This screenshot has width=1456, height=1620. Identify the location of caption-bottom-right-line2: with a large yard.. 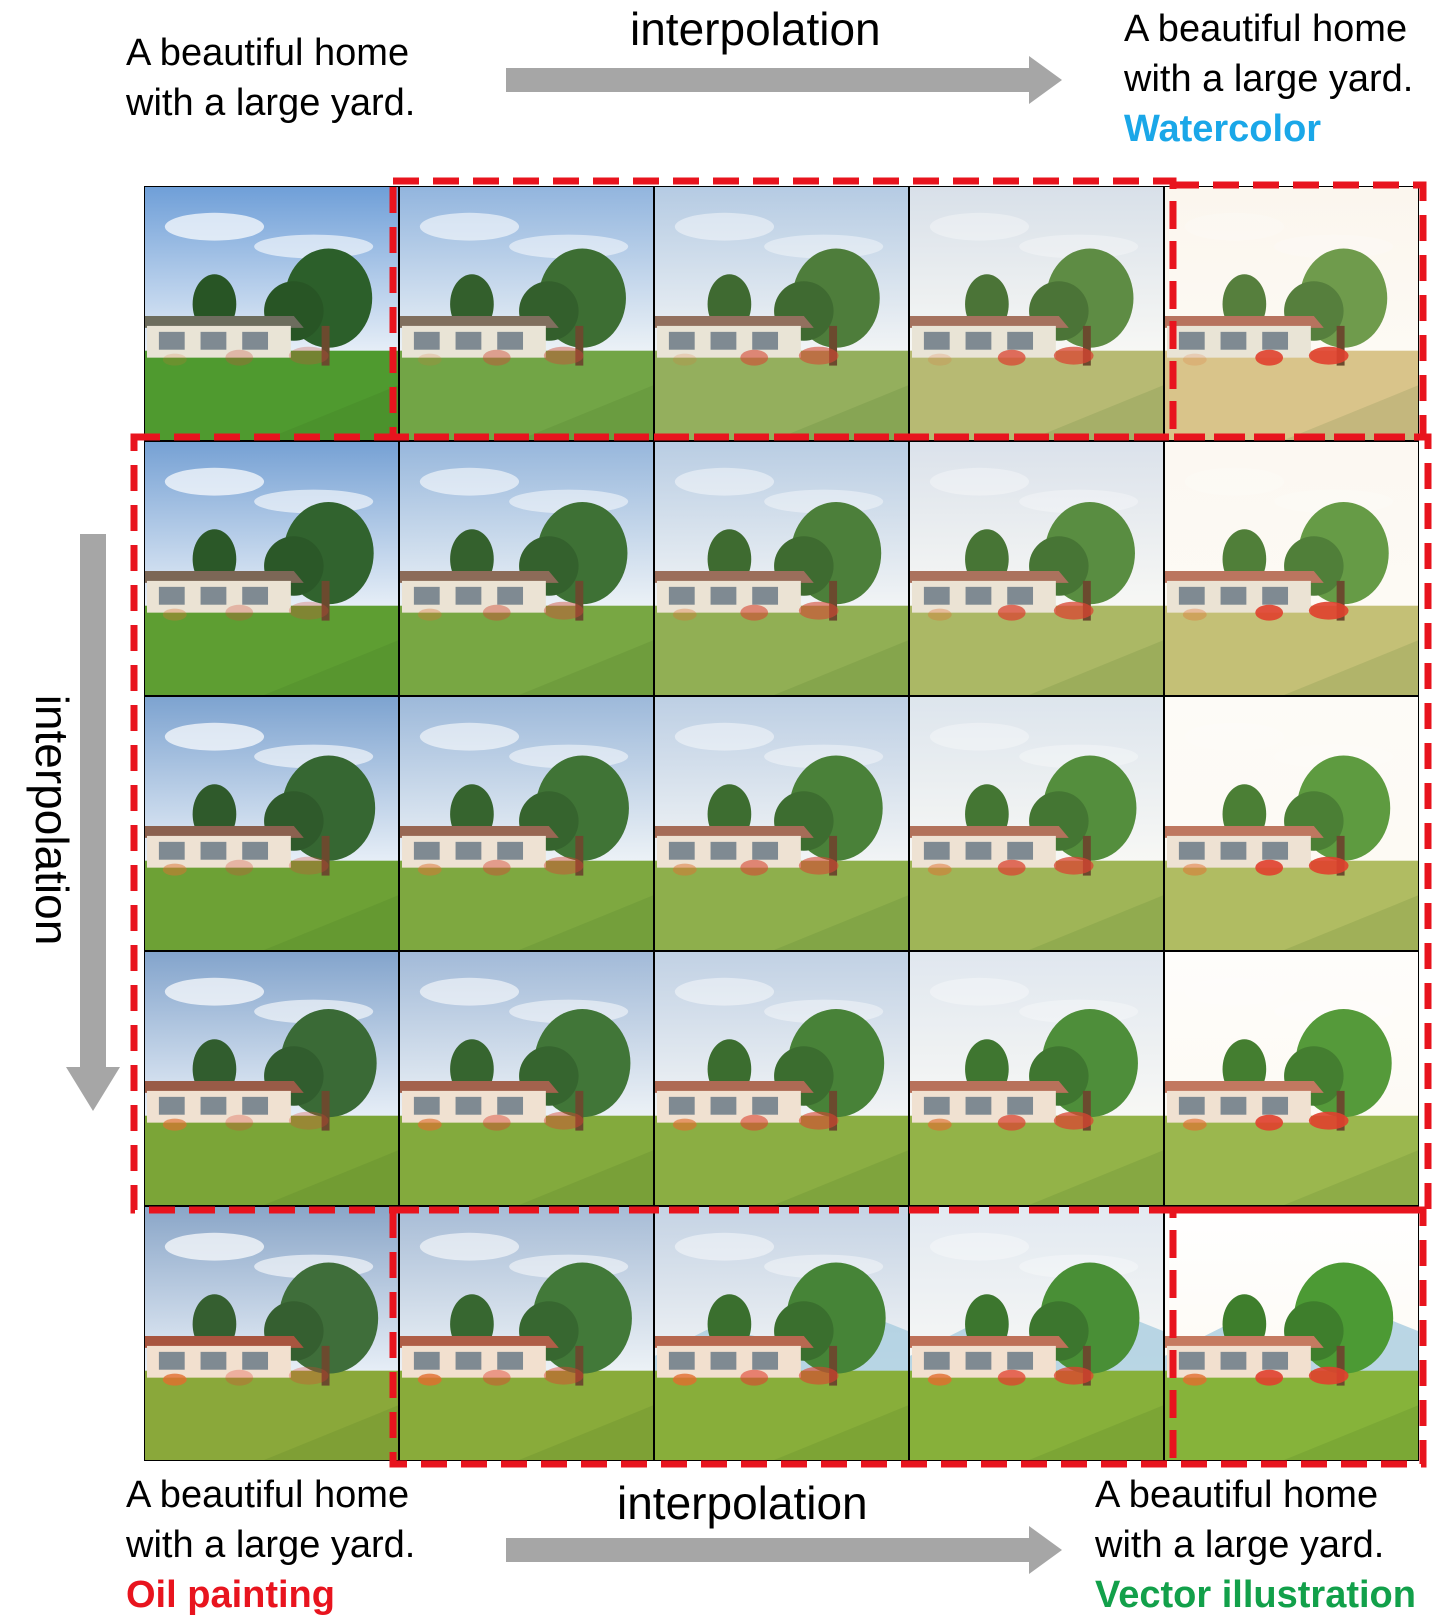
(1240, 1545).